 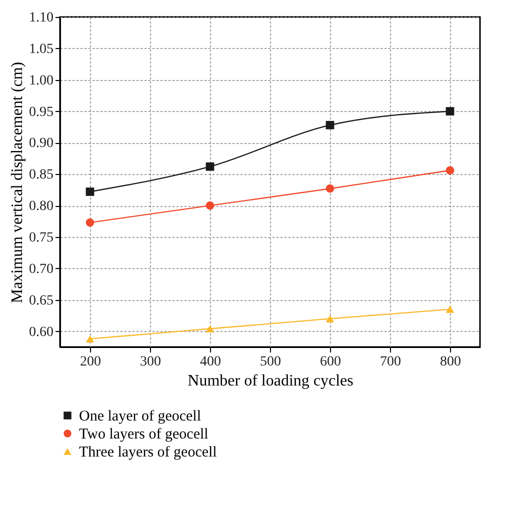 I want to click on legend-label: Three layers of geocell, so click(x=148, y=452).